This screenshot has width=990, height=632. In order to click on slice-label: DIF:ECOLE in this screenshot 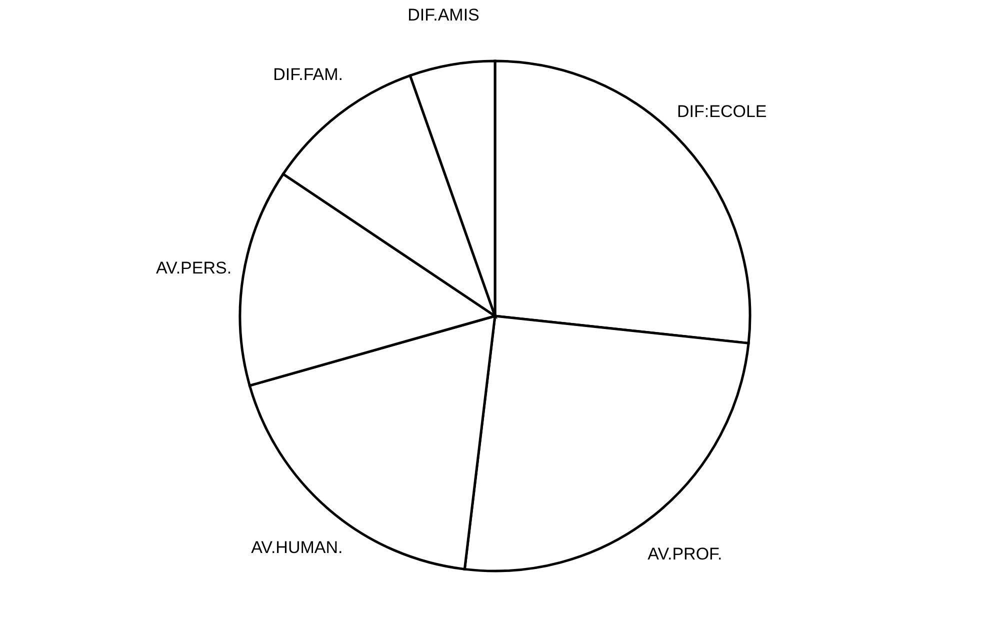, I will do `click(722, 112)`.